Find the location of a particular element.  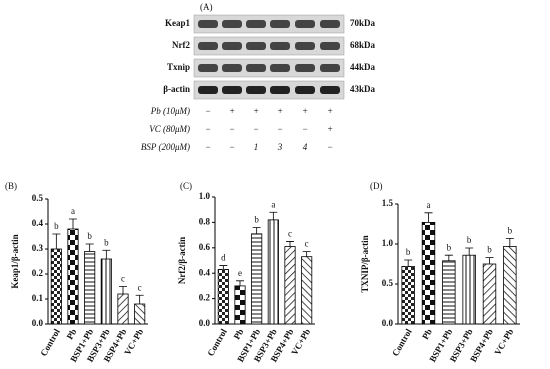

treatment-label: BSP (200μM) is located at coordinates (165, 147).